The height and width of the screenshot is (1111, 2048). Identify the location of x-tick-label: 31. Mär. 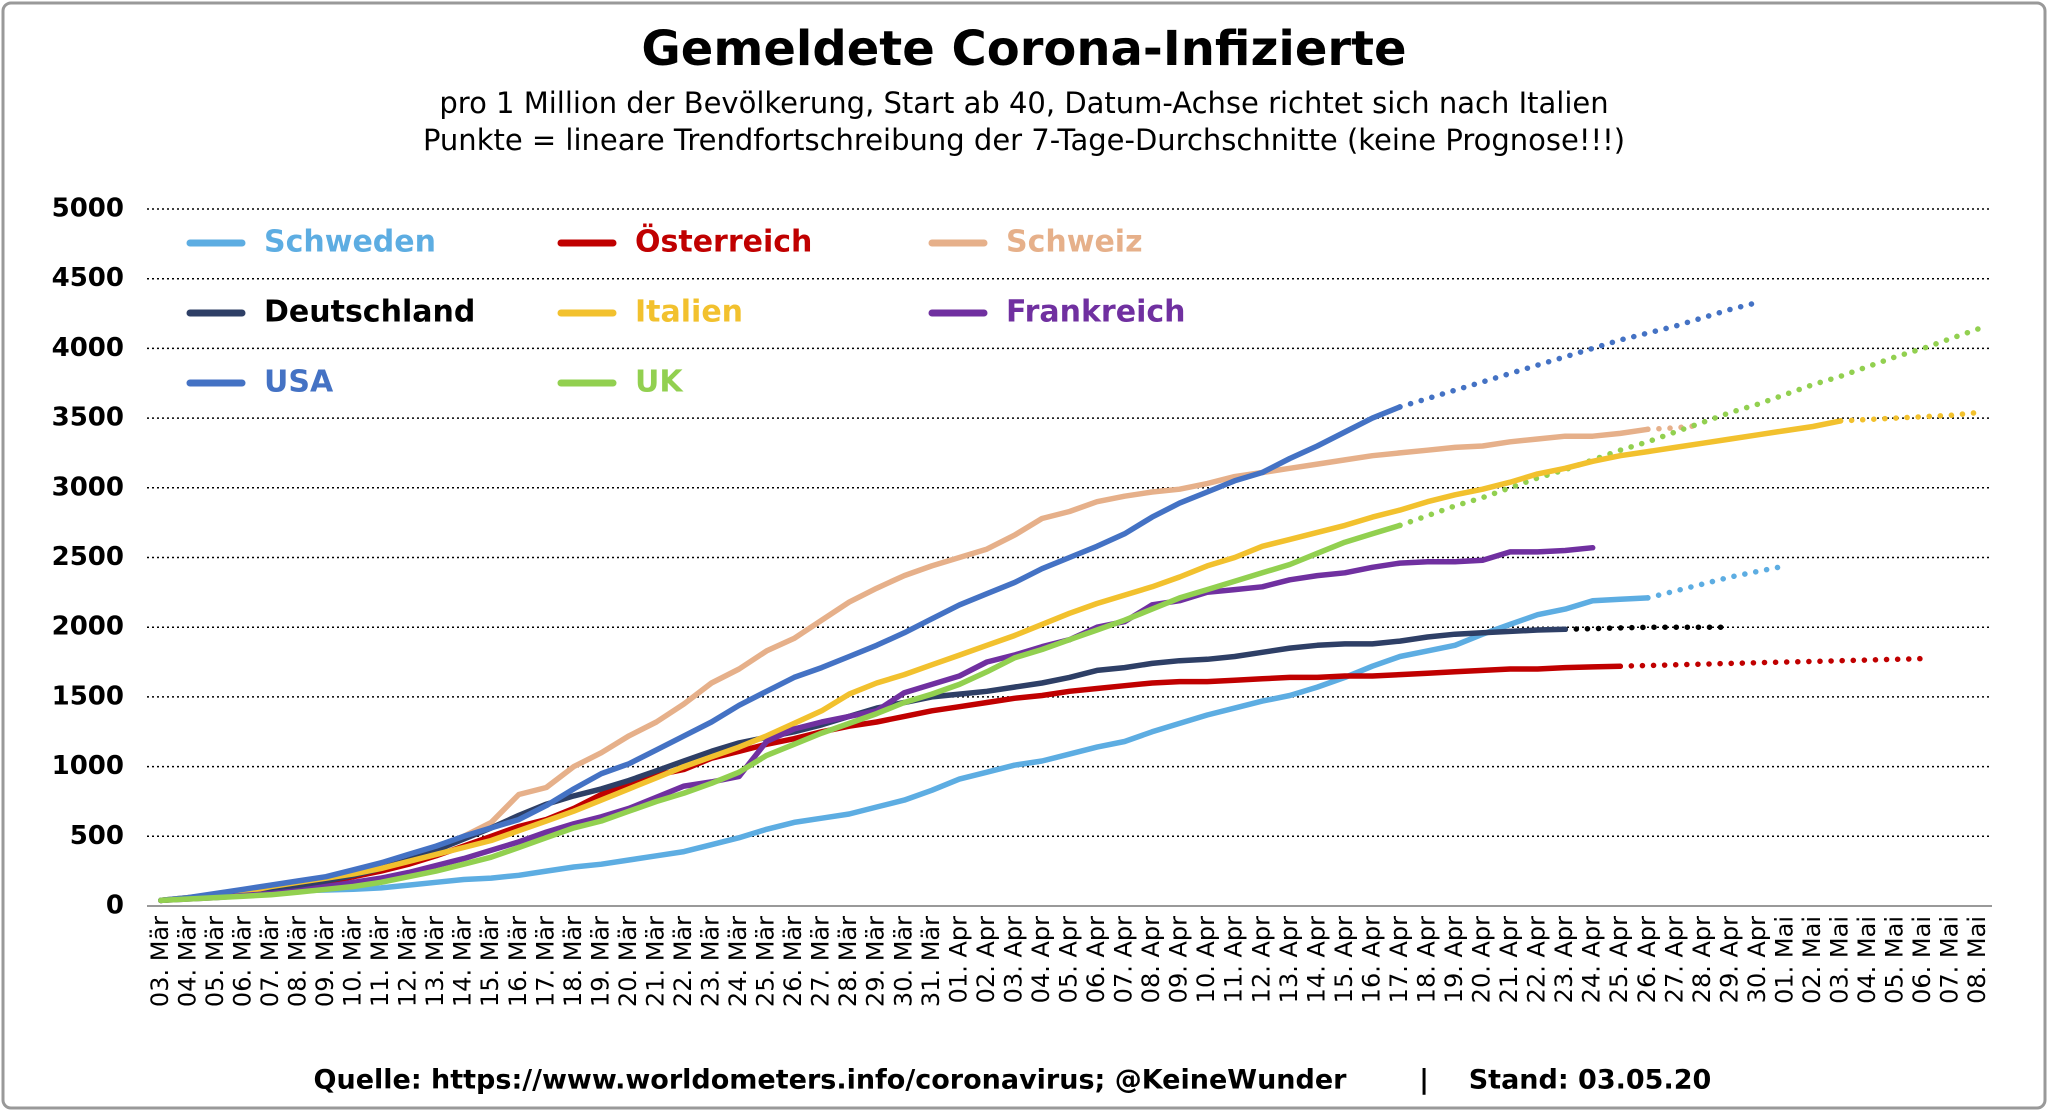
(931, 961).